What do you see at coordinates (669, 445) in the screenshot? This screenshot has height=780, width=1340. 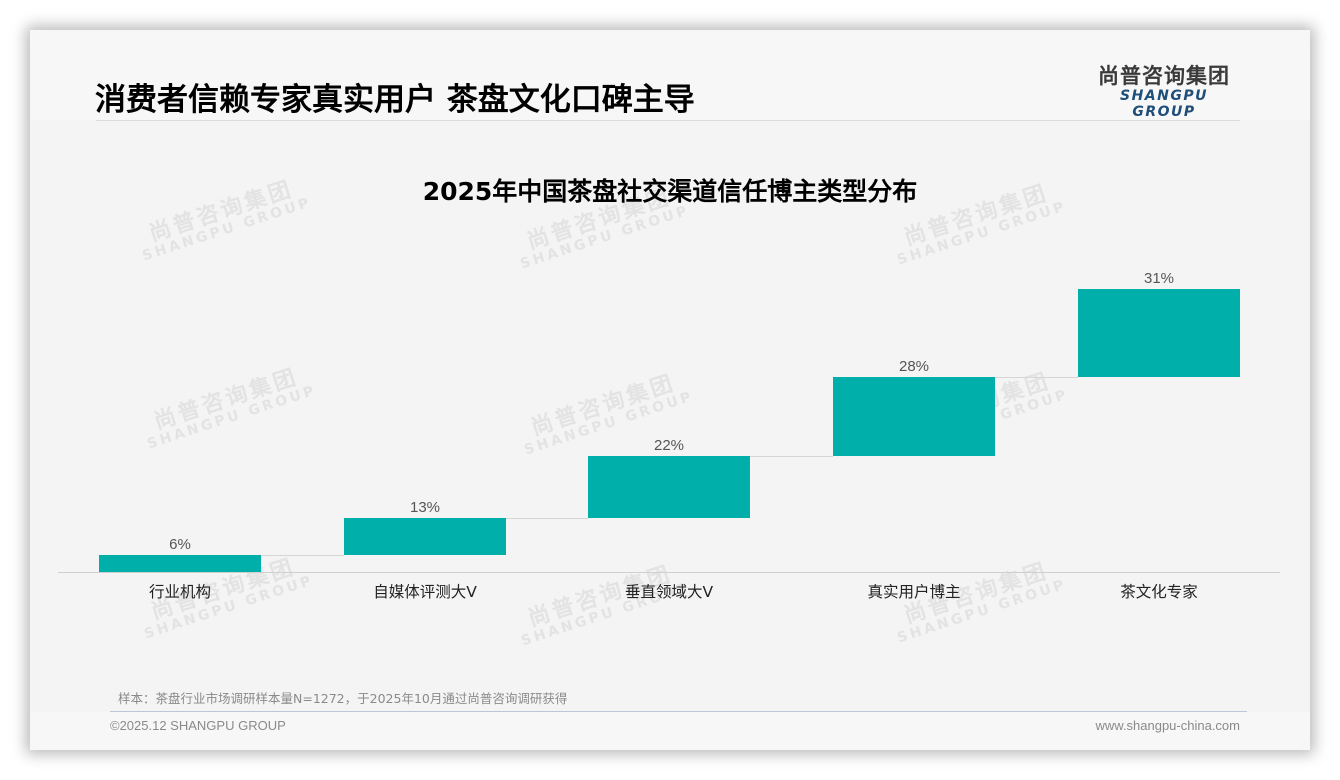 I see `bar-value-label: 22%` at bounding box center [669, 445].